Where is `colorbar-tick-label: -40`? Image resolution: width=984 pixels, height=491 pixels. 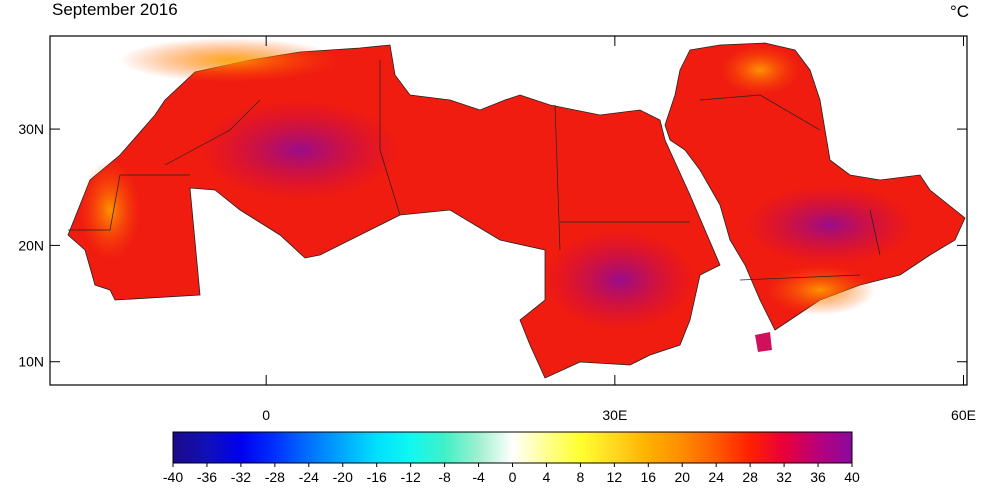
colorbar-tick-label: -40 is located at coordinates (173, 477).